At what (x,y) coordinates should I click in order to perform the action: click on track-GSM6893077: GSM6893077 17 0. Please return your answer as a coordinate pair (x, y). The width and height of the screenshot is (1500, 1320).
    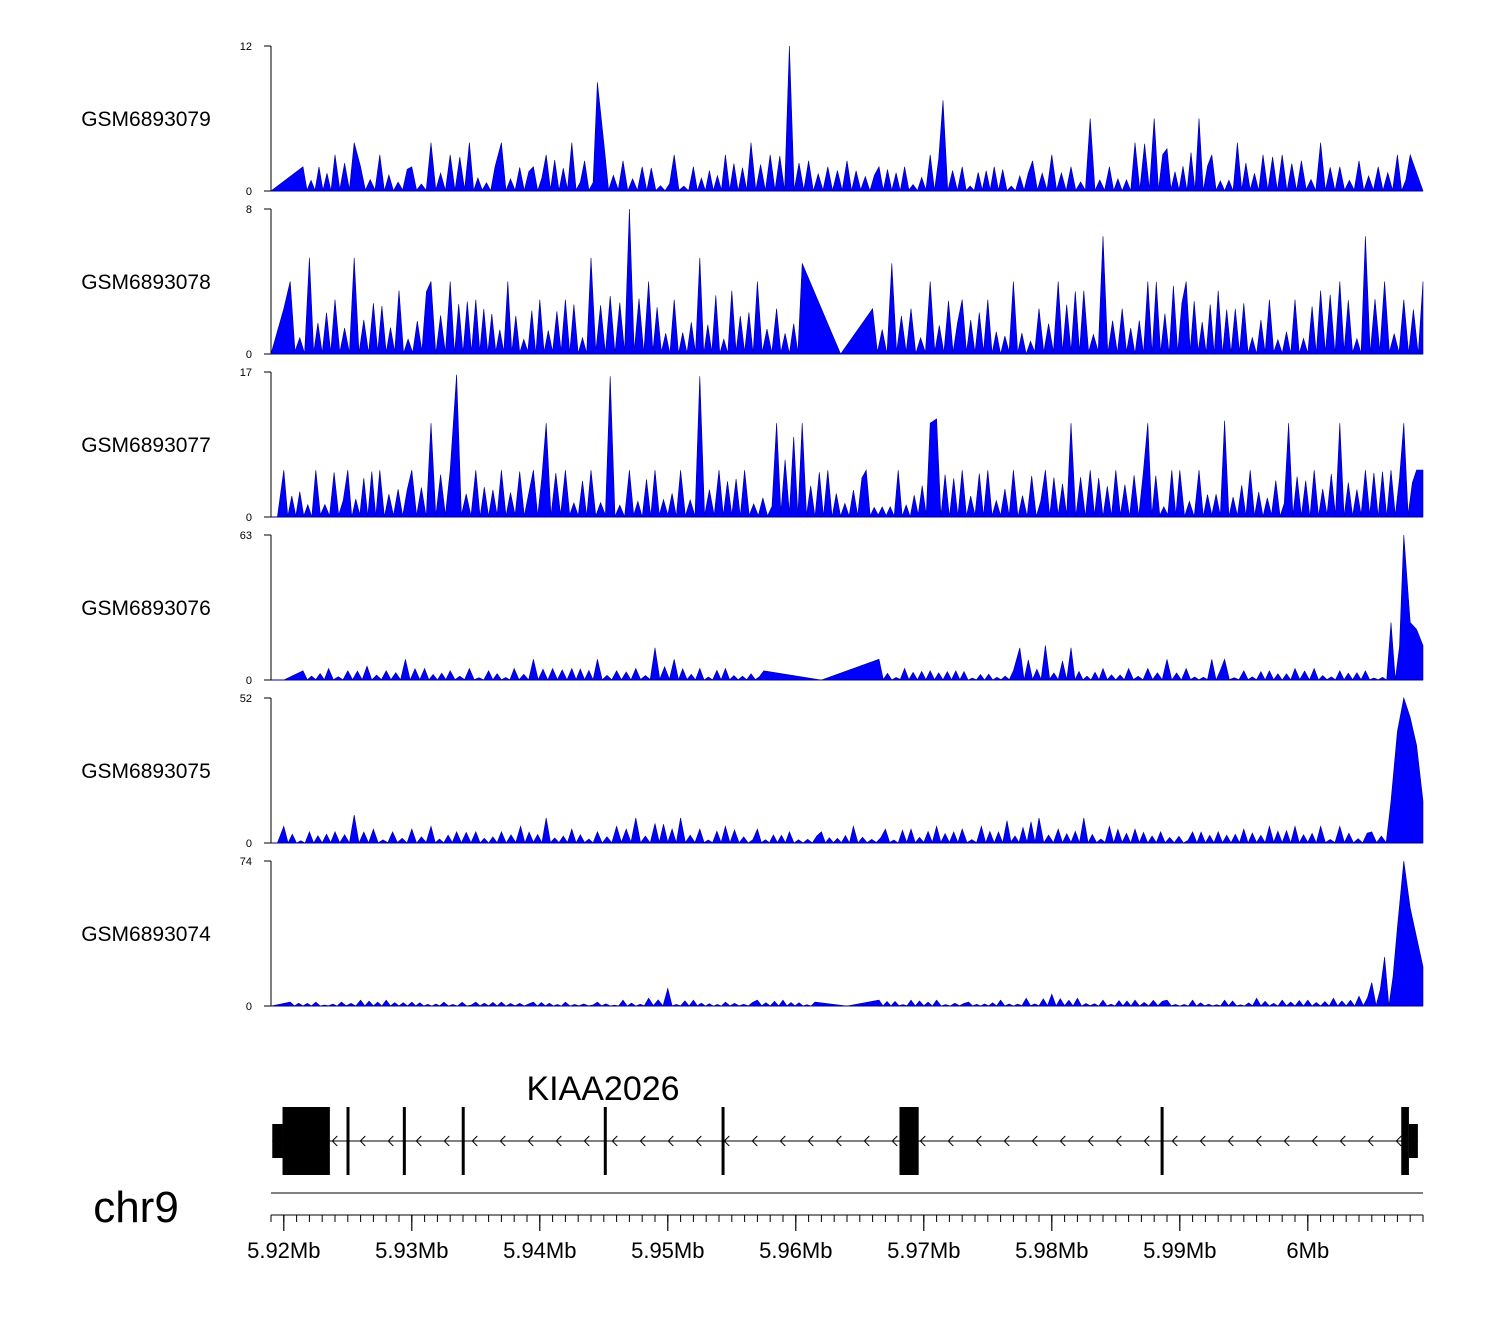
    Looking at the image, I should click on (752, 445).